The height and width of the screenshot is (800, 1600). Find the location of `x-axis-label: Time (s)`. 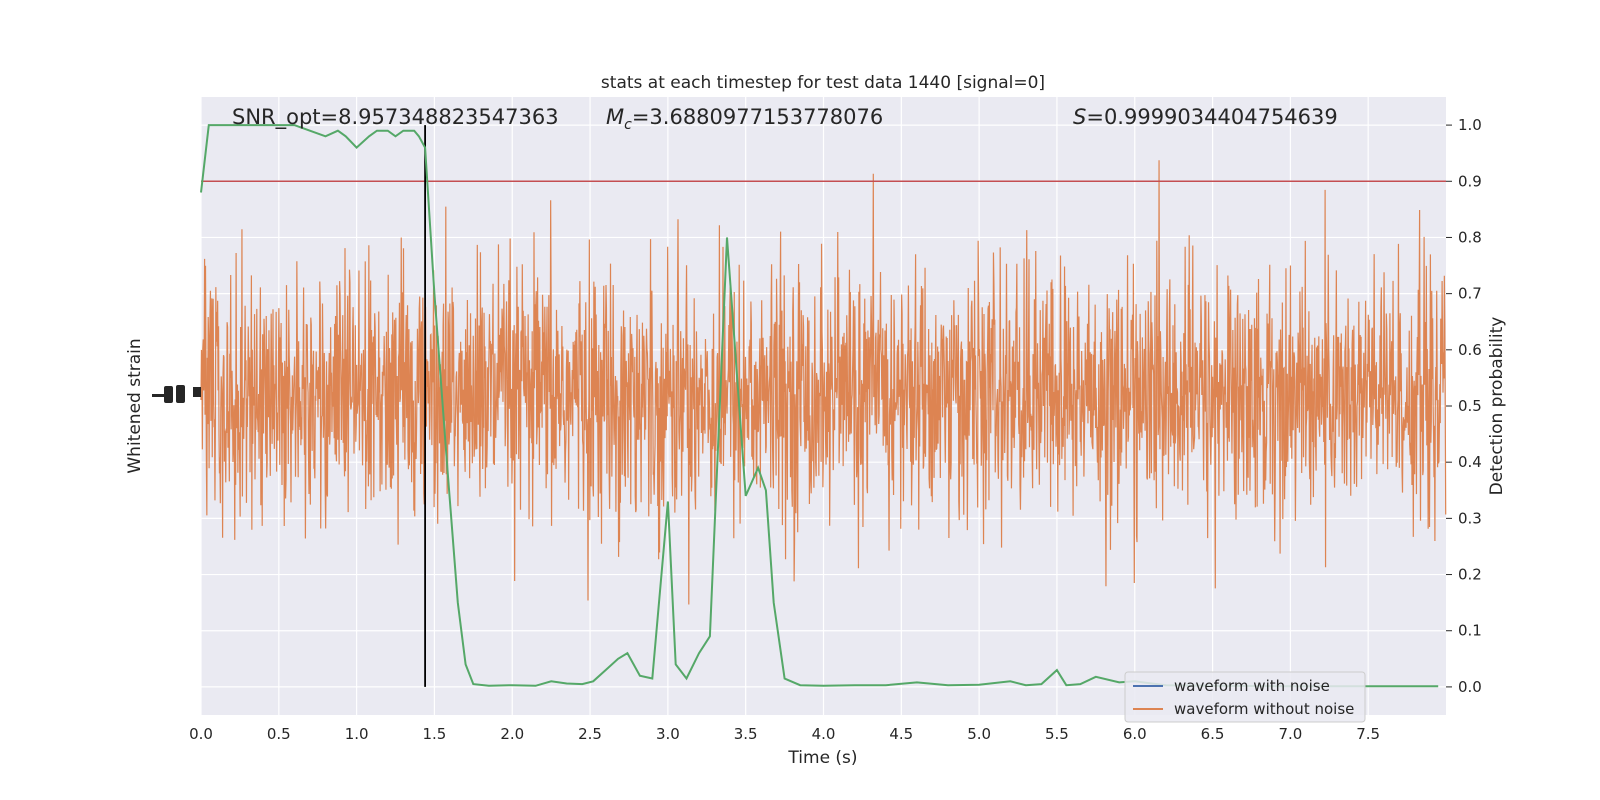

x-axis-label: Time (s) is located at coordinates (822, 758).